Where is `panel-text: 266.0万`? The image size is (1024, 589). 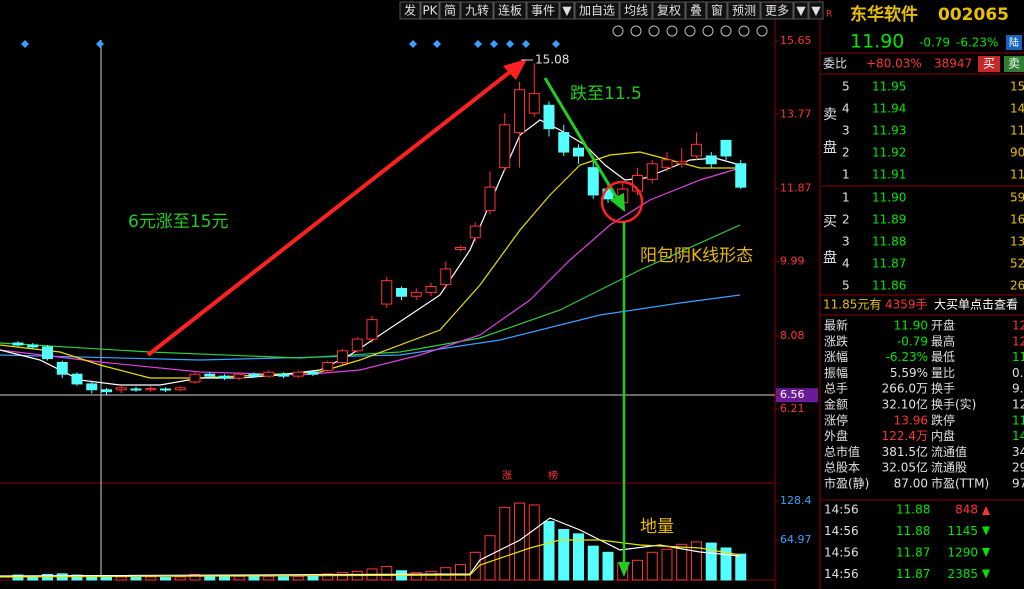
panel-text: 266.0万 is located at coordinates (905, 389).